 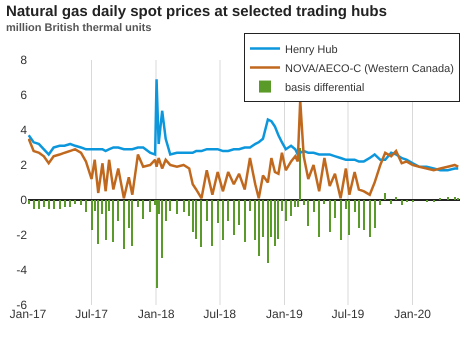 I want to click on y-tick-label: 8, so click(x=24, y=60).